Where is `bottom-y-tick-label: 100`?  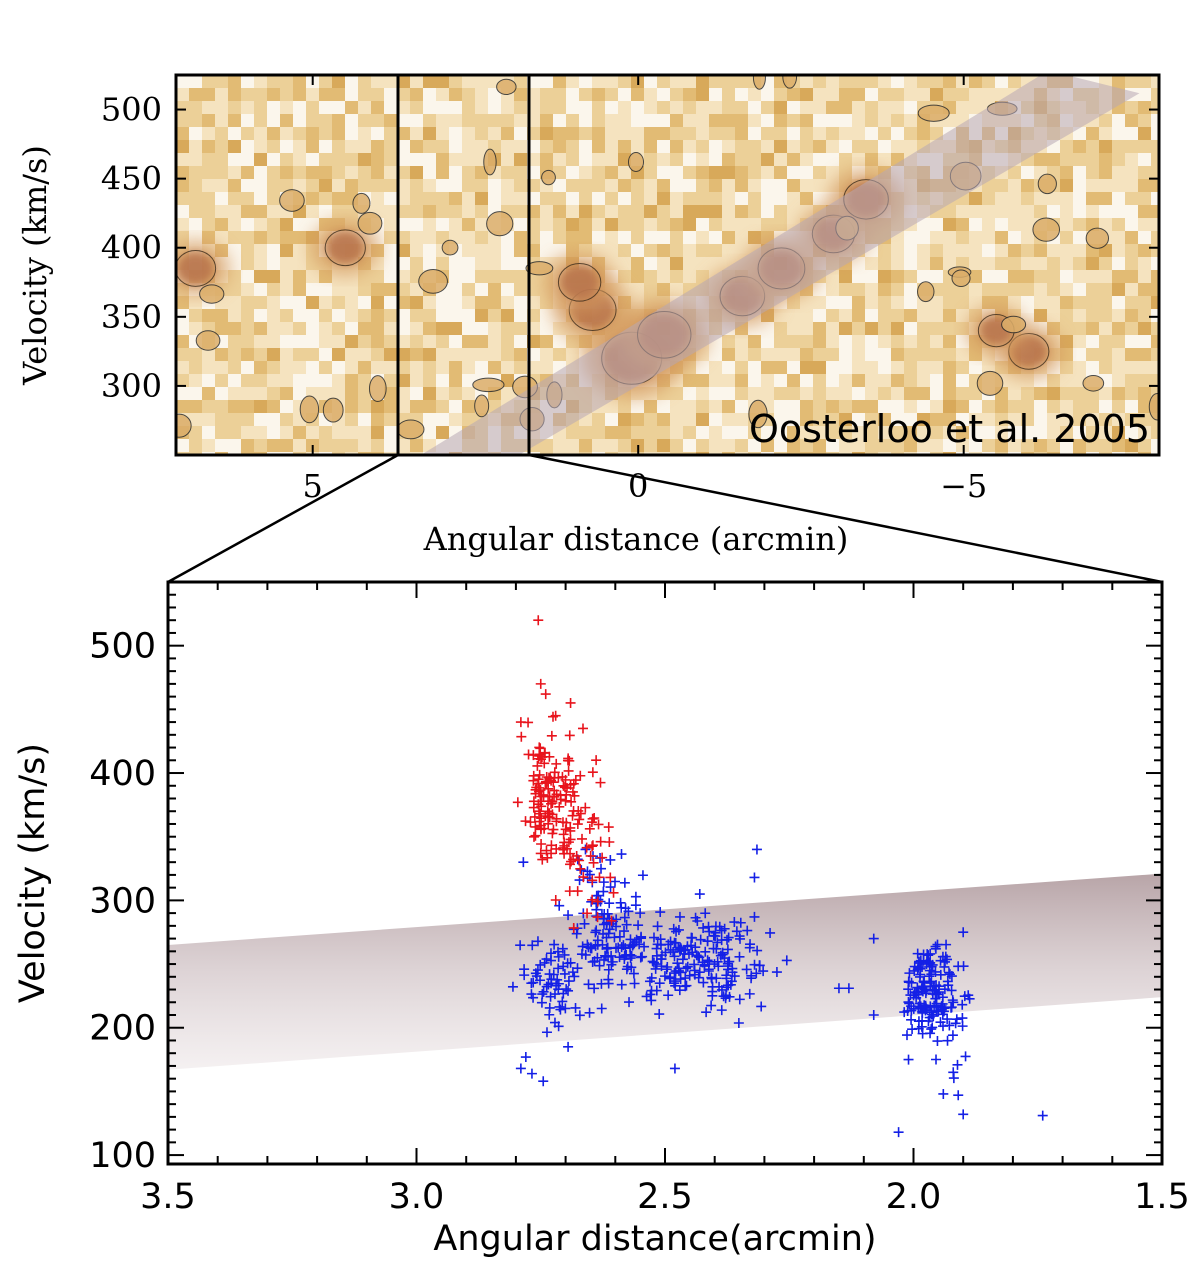 bottom-y-tick-label: 100 is located at coordinates (122, 1156).